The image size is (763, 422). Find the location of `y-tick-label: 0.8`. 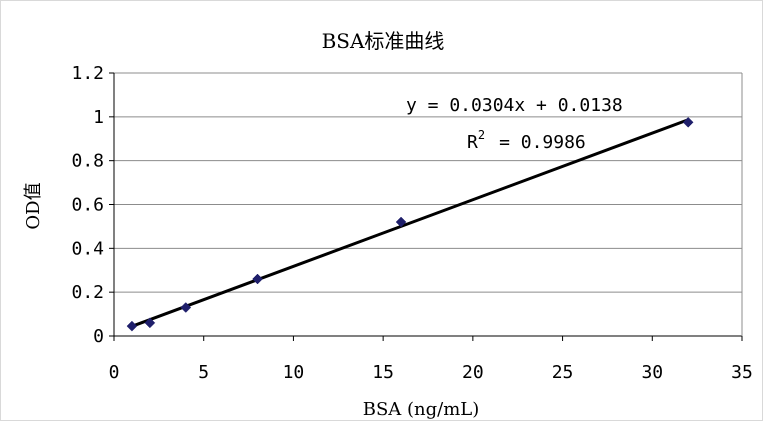

y-tick-label: 0.8 is located at coordinates (87, 161).